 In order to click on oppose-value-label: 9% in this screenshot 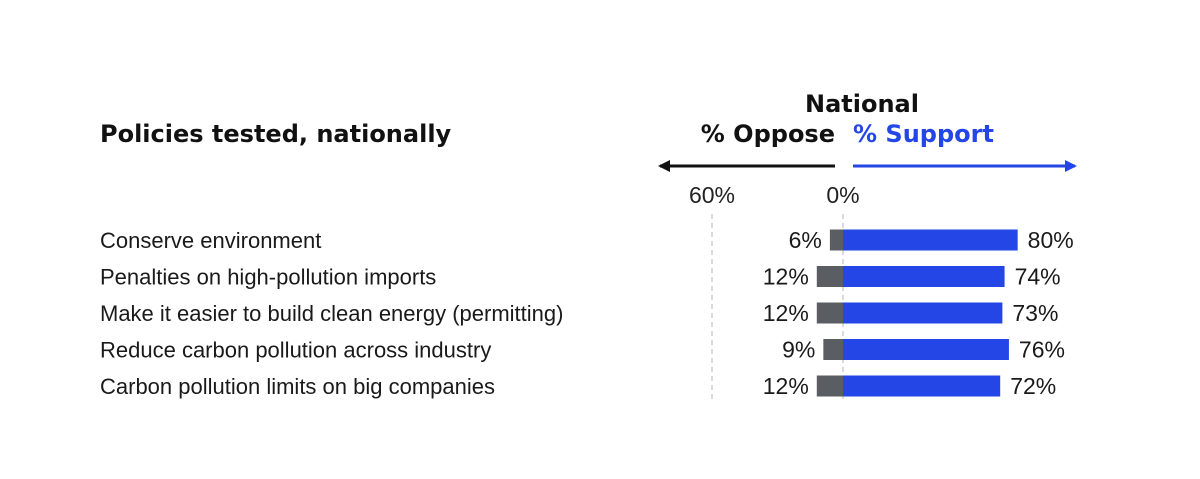, I will do `click(798, 350)`.